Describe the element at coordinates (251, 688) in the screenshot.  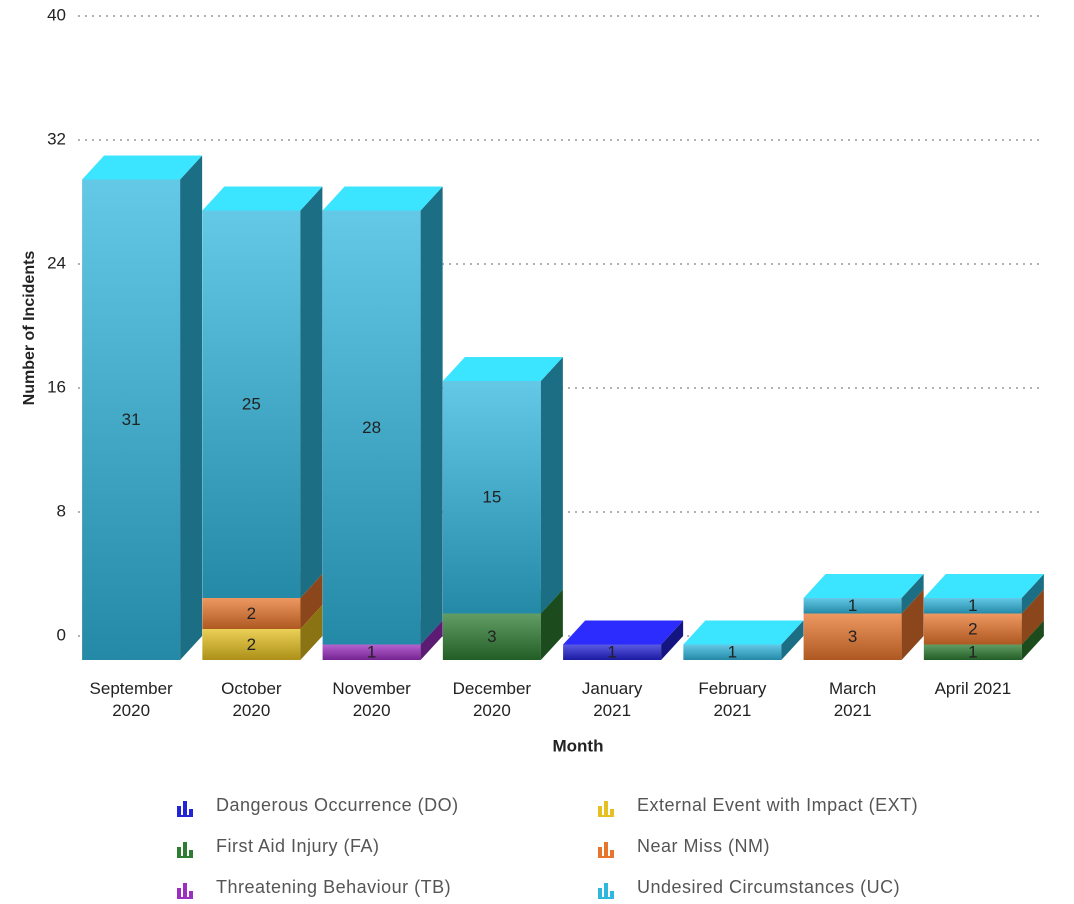
I see `x-tick-line: October` at that location.